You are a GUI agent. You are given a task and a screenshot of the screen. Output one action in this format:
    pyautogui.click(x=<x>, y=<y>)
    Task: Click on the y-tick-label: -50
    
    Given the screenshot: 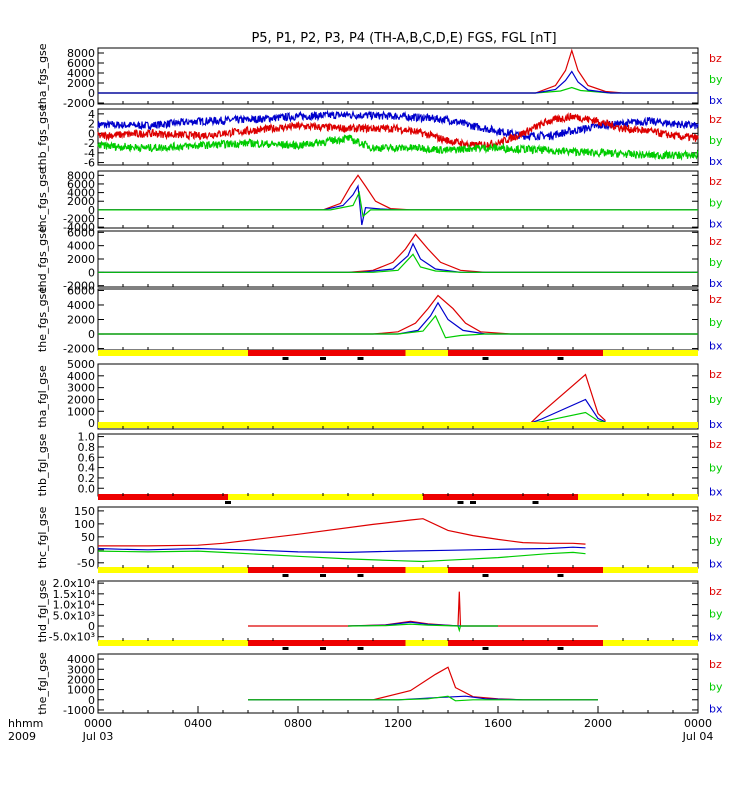 What is the action you would take?
    pyautogui.click(x=86, y=563)
    